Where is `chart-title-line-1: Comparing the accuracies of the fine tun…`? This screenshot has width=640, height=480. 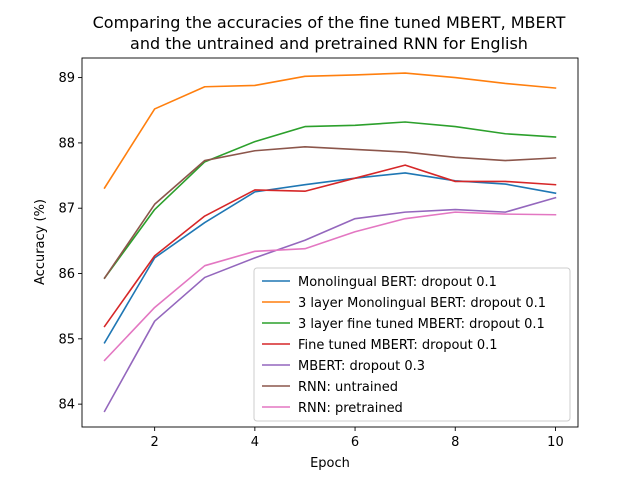
chart-title-line-1: Comparing the accuracies of the fine tun… is located at coordinates (329, 22).